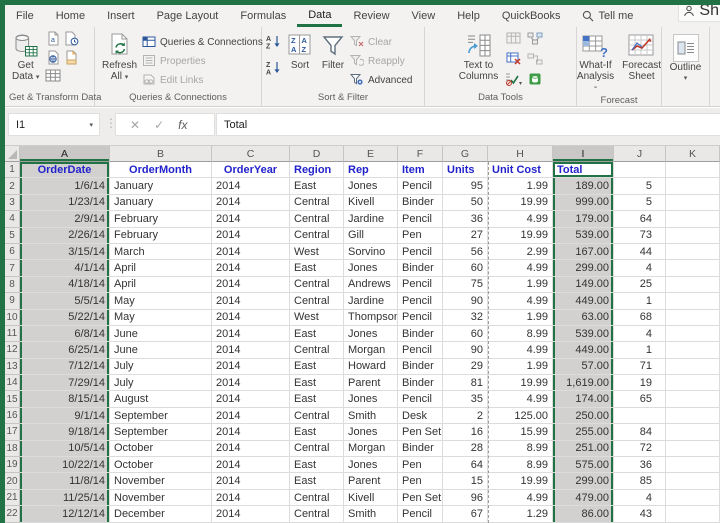  What do you see at coordinates (161, 219) in the screenshot?
I see `cell-B4: February` at bounding box center [161, 219].